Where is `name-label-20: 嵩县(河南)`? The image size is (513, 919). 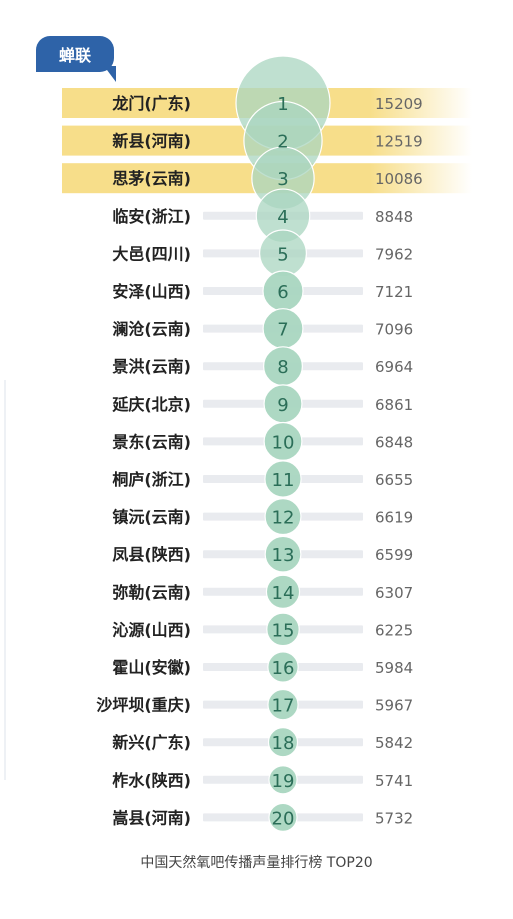 name-label-20: 嵩县(河南) is located at coordinates (151, 817).